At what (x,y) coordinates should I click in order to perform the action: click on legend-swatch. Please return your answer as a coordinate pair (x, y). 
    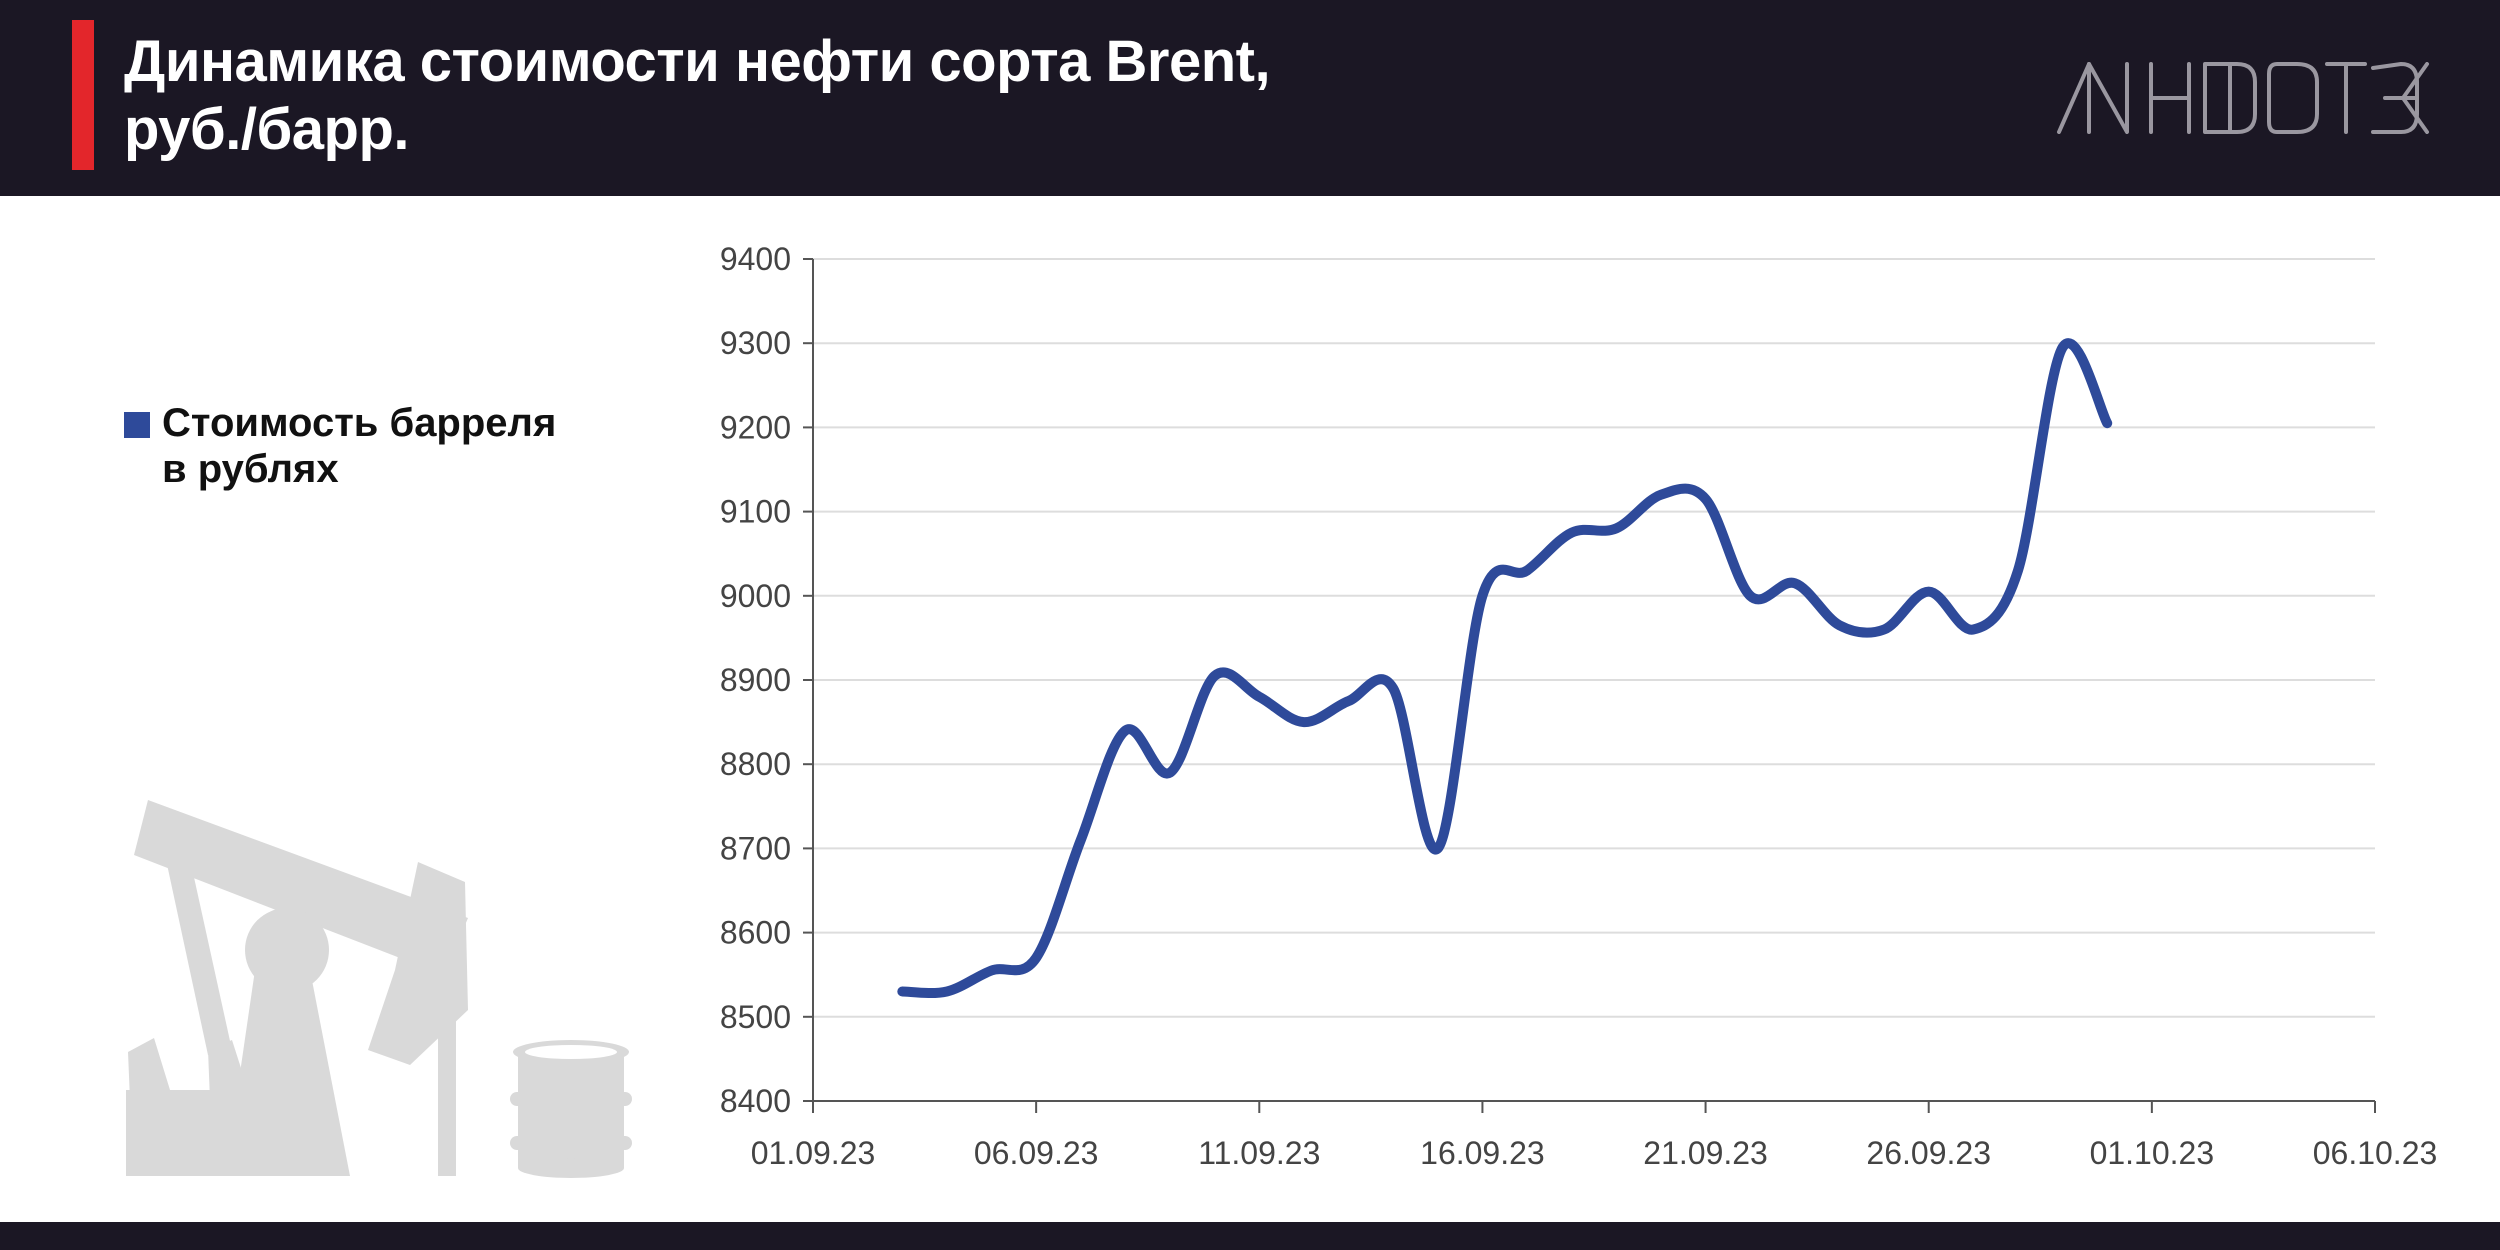
    Looking at the image, I should click on (137, 425).